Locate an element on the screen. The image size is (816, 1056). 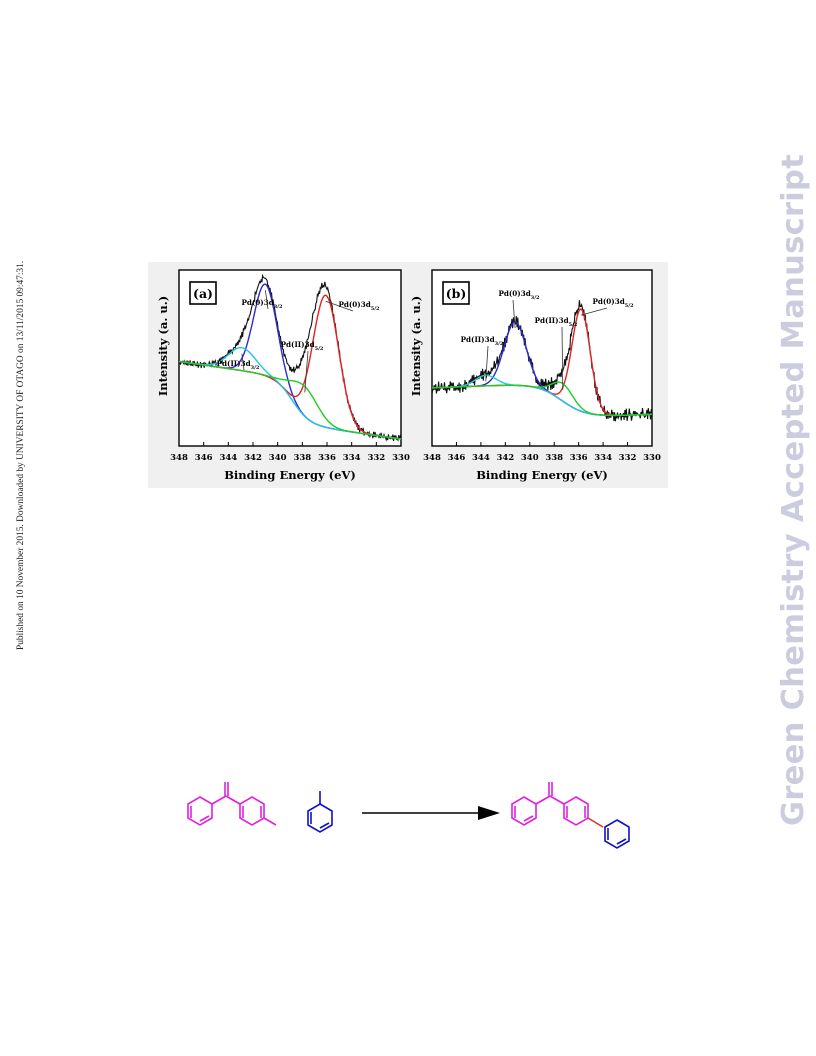
panel-tag: (a) is located at coordinates (203, 293).